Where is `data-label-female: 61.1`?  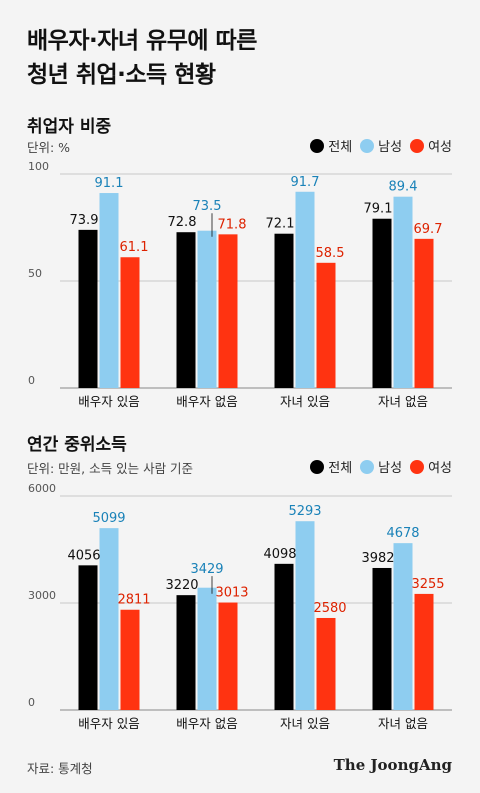 data-label-female: 61.1 is located at coordinates (134, 247).